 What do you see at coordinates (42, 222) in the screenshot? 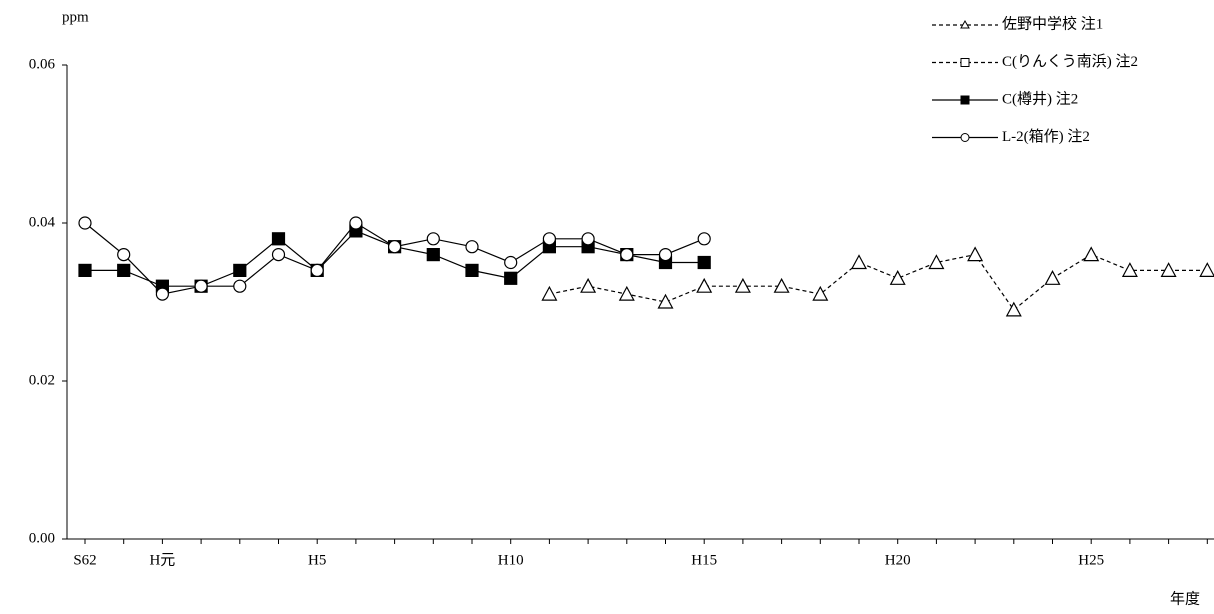
I see `y-tick-label: 0.04` at bounding box center [42, 222].